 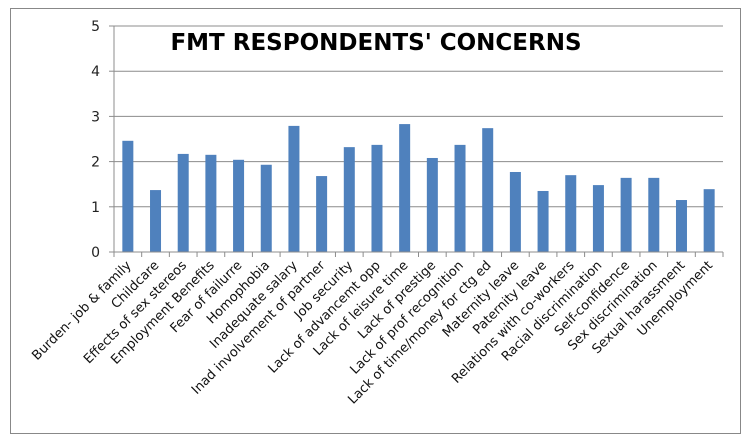 I want to click on y-tick-label: 2, so click(x=95, y=163).